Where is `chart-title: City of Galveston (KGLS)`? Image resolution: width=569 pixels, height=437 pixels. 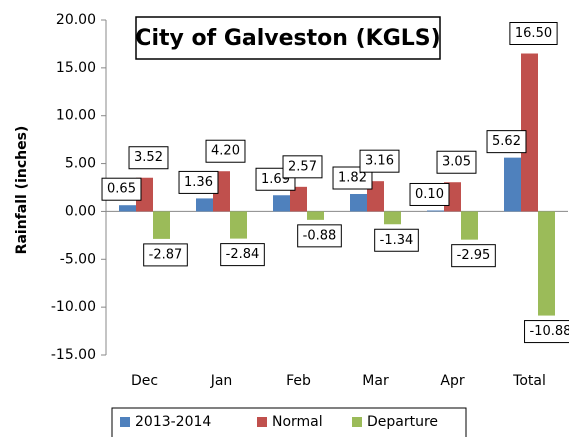
chart-title: City of Galveston (KGLS) is located at coordinates (287, 38).